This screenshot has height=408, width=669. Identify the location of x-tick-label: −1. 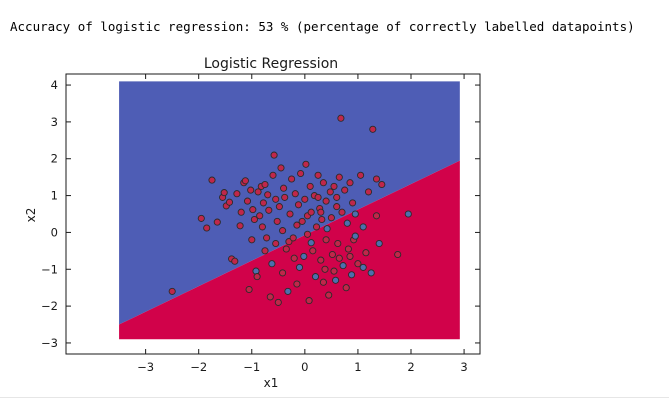
(251, 367).